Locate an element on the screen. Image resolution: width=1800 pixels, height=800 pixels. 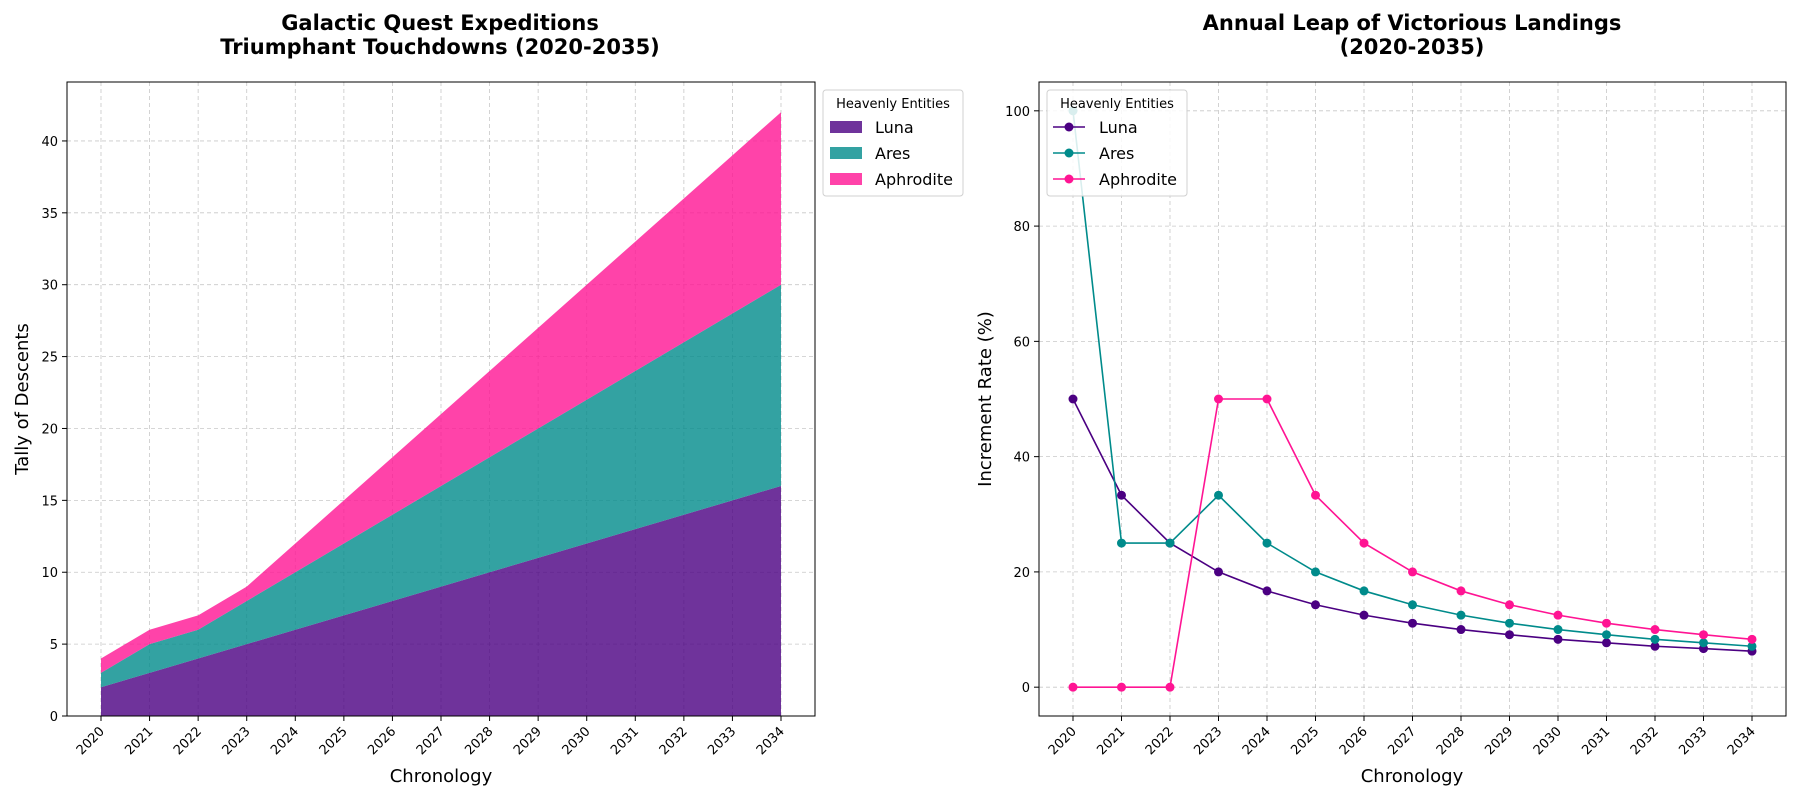
right-chart-title-line1: Annual Leap of Victorious Landings is located at coordinates (1412, 23).